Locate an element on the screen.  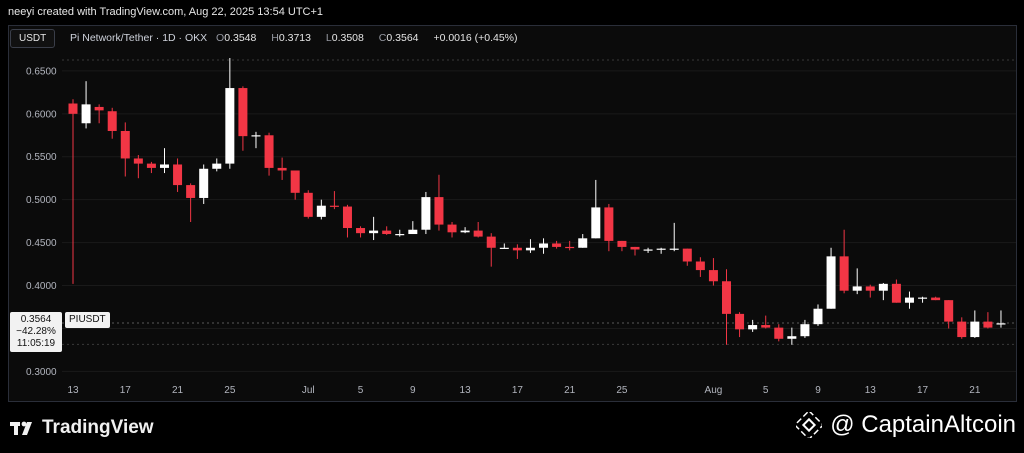
low-value: 0.3508 is located at coordinates (347, 38).